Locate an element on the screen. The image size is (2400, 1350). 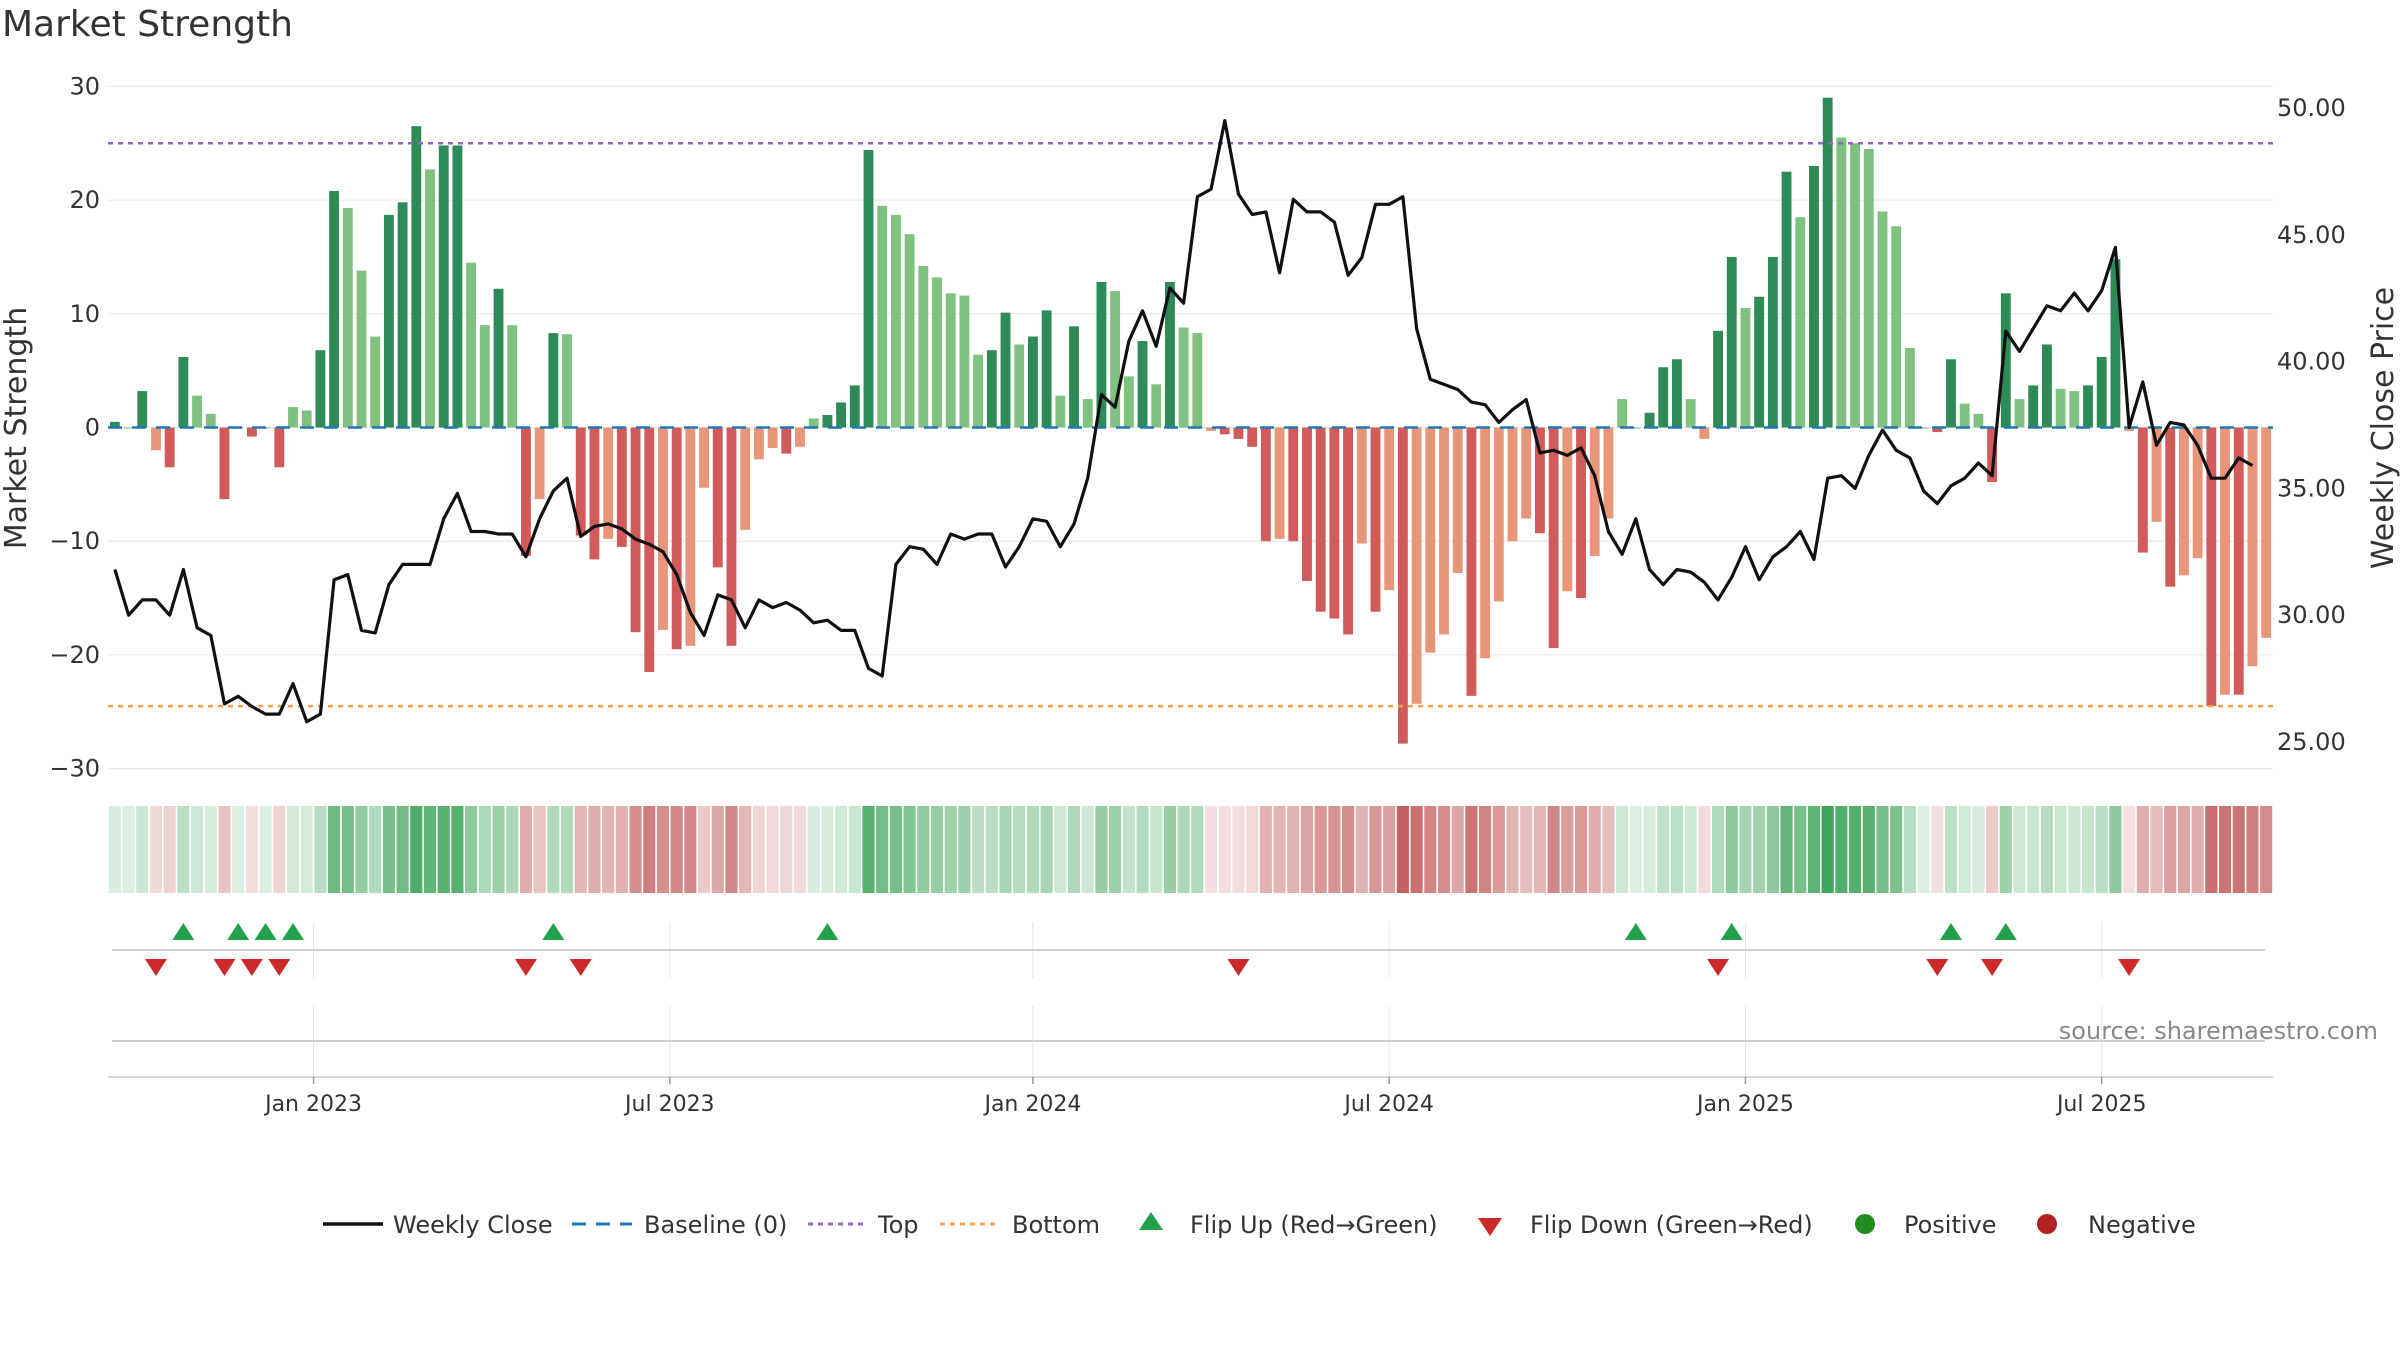
legend-item-top: Top is located at coordinates (863, 1225).